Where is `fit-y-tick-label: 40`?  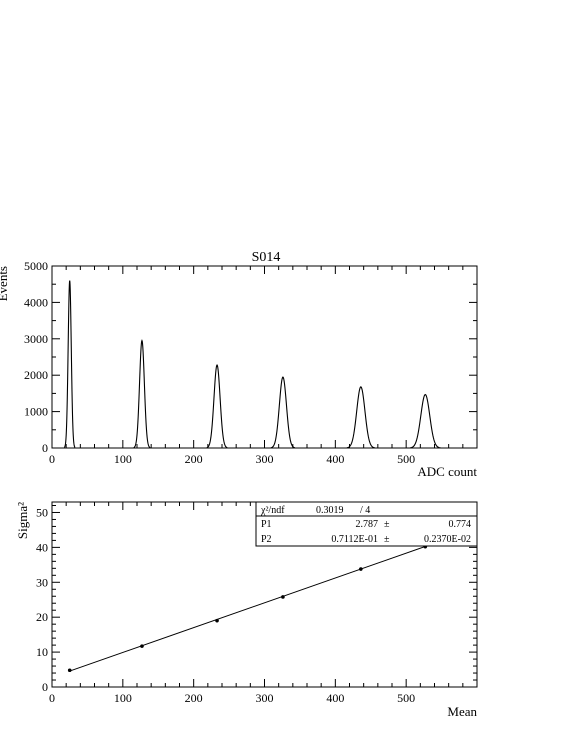 fit-y-tick-label: 40 is located at coordinates (42, 547).